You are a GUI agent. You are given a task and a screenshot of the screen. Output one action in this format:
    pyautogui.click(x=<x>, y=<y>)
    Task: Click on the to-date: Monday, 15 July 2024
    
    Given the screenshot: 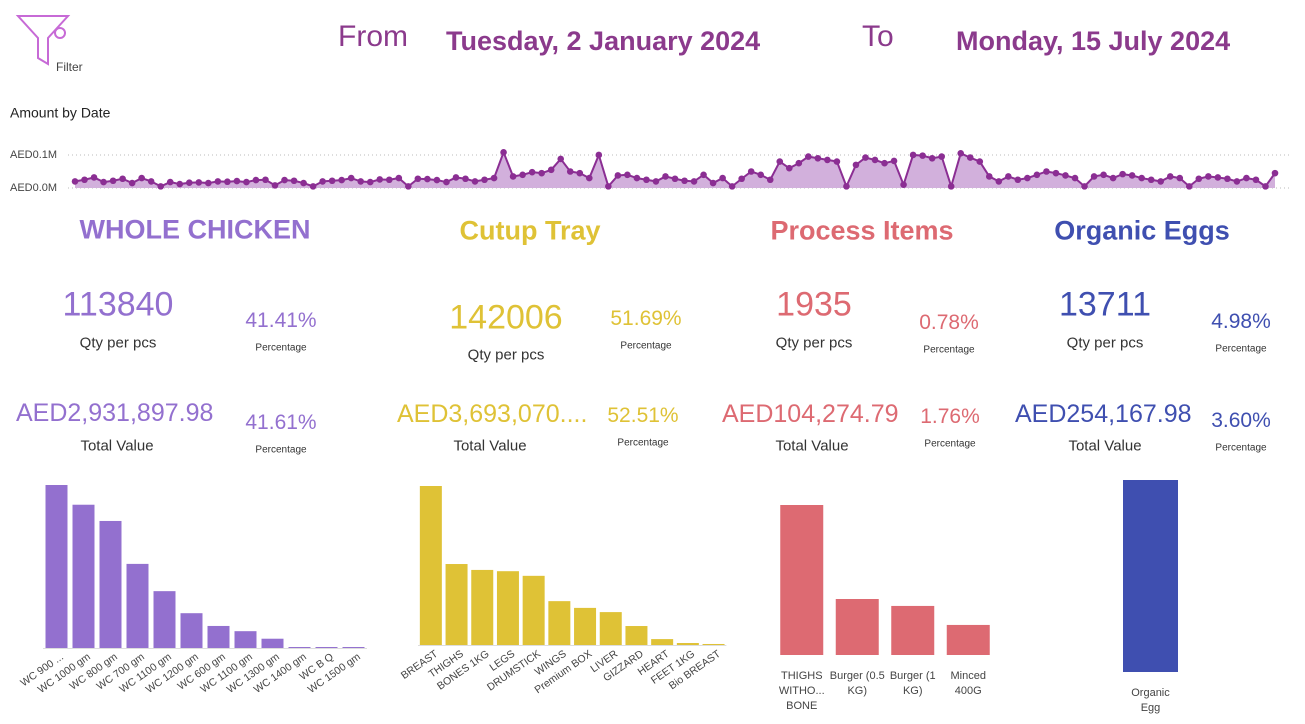 What is the action you would take?
    pyautogui.click(x=1093, y=41)
    